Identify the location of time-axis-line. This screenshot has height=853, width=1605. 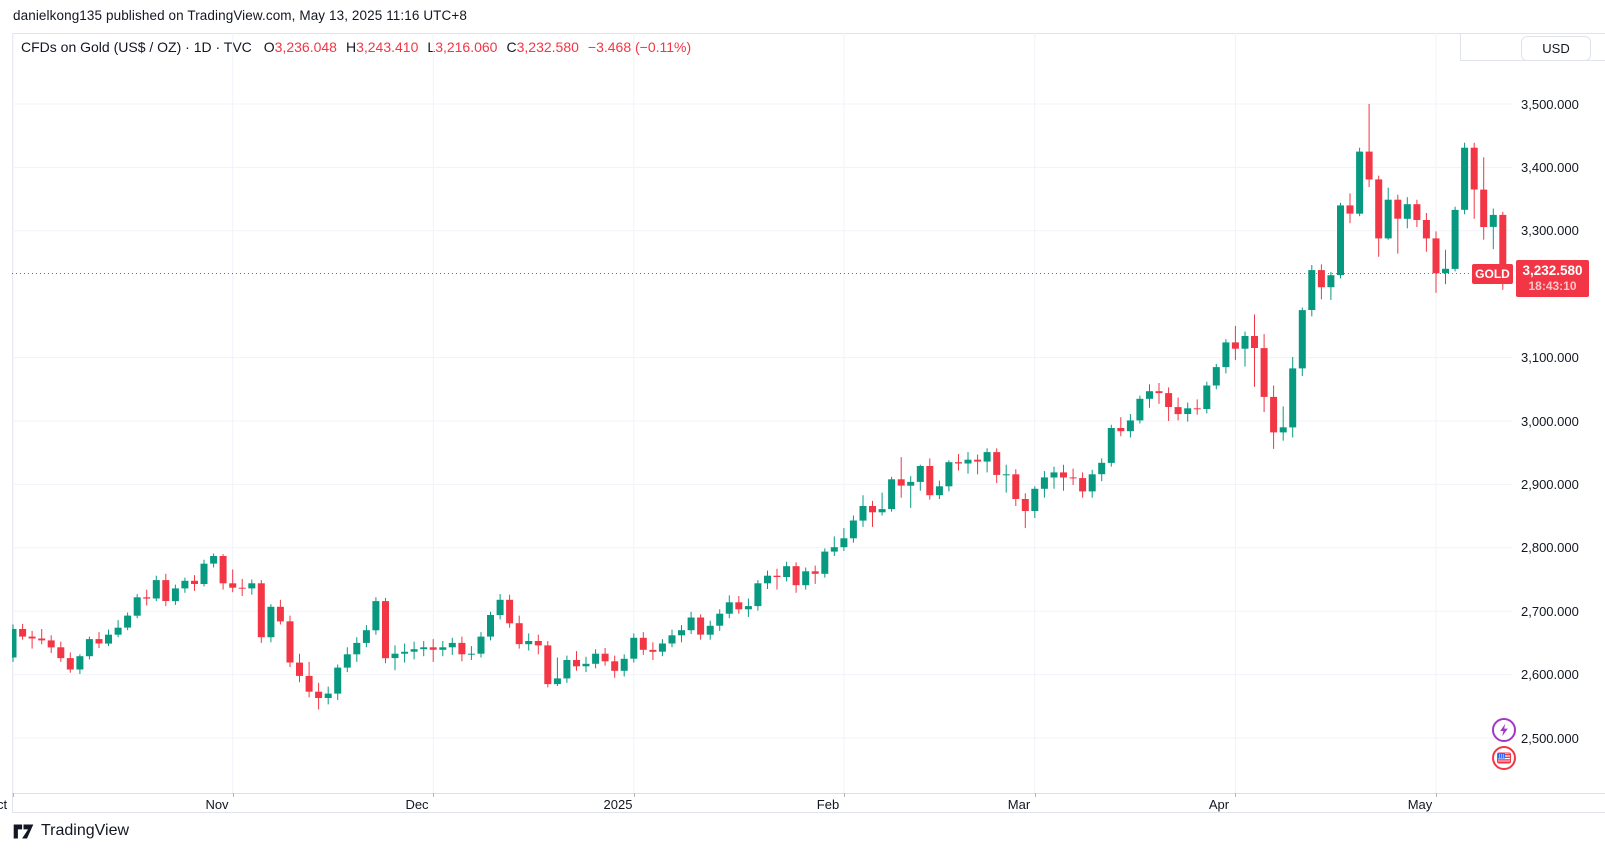
(808, 793).